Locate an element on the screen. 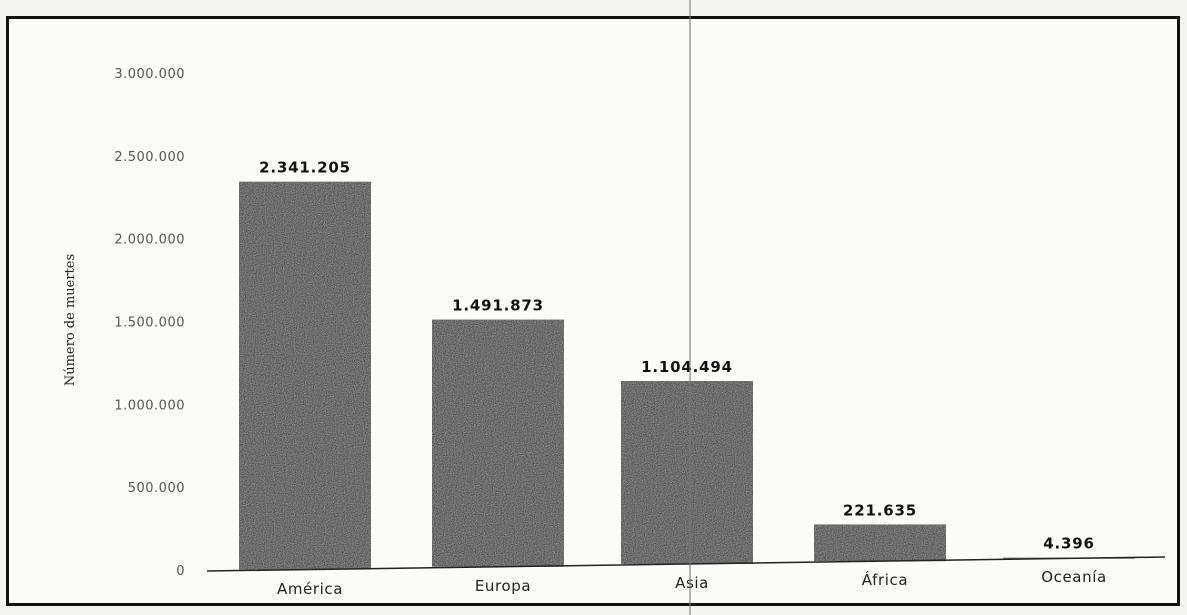 This screenshot has height=615, width=1187. x-axis-labels: América Europa Asia África Oceanía is located at coordinates (692, 583).